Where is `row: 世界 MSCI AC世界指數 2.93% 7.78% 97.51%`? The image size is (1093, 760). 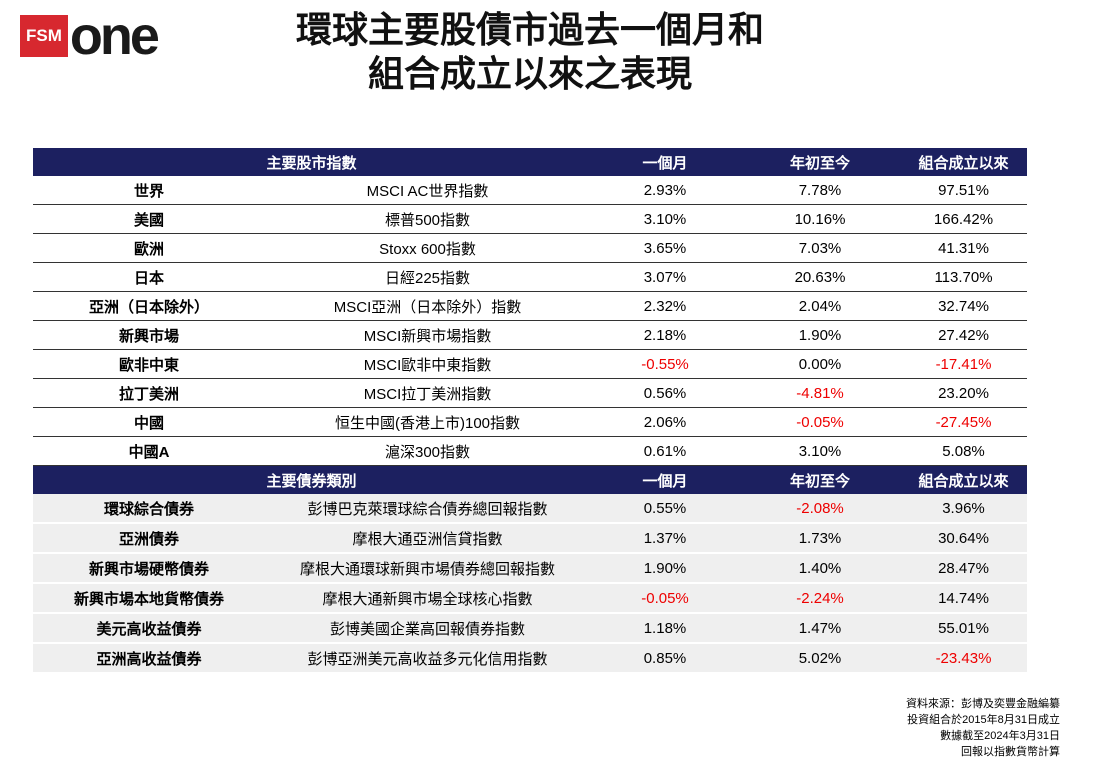
row: 世界 MSCI AC世界指數 2.93% 7.78% 97.51% is located at coordinates (530, 190).